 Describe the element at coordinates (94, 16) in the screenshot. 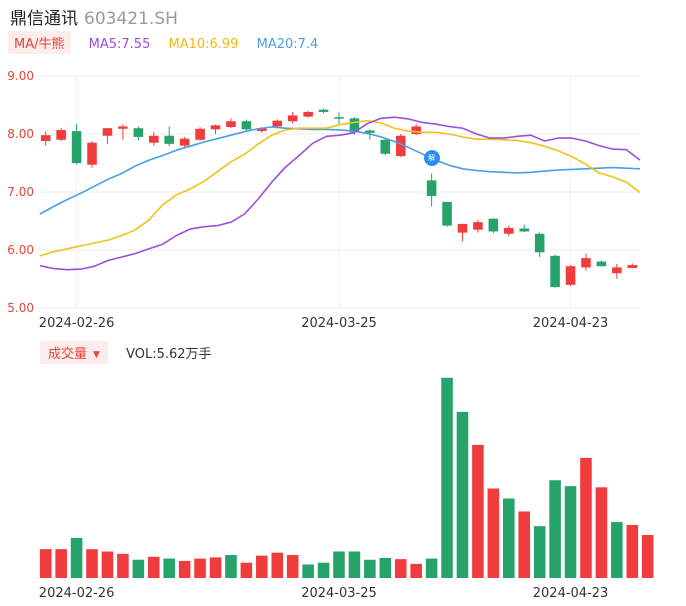

I see `title-row: 鼎信通讯 603421.SH` at that location.